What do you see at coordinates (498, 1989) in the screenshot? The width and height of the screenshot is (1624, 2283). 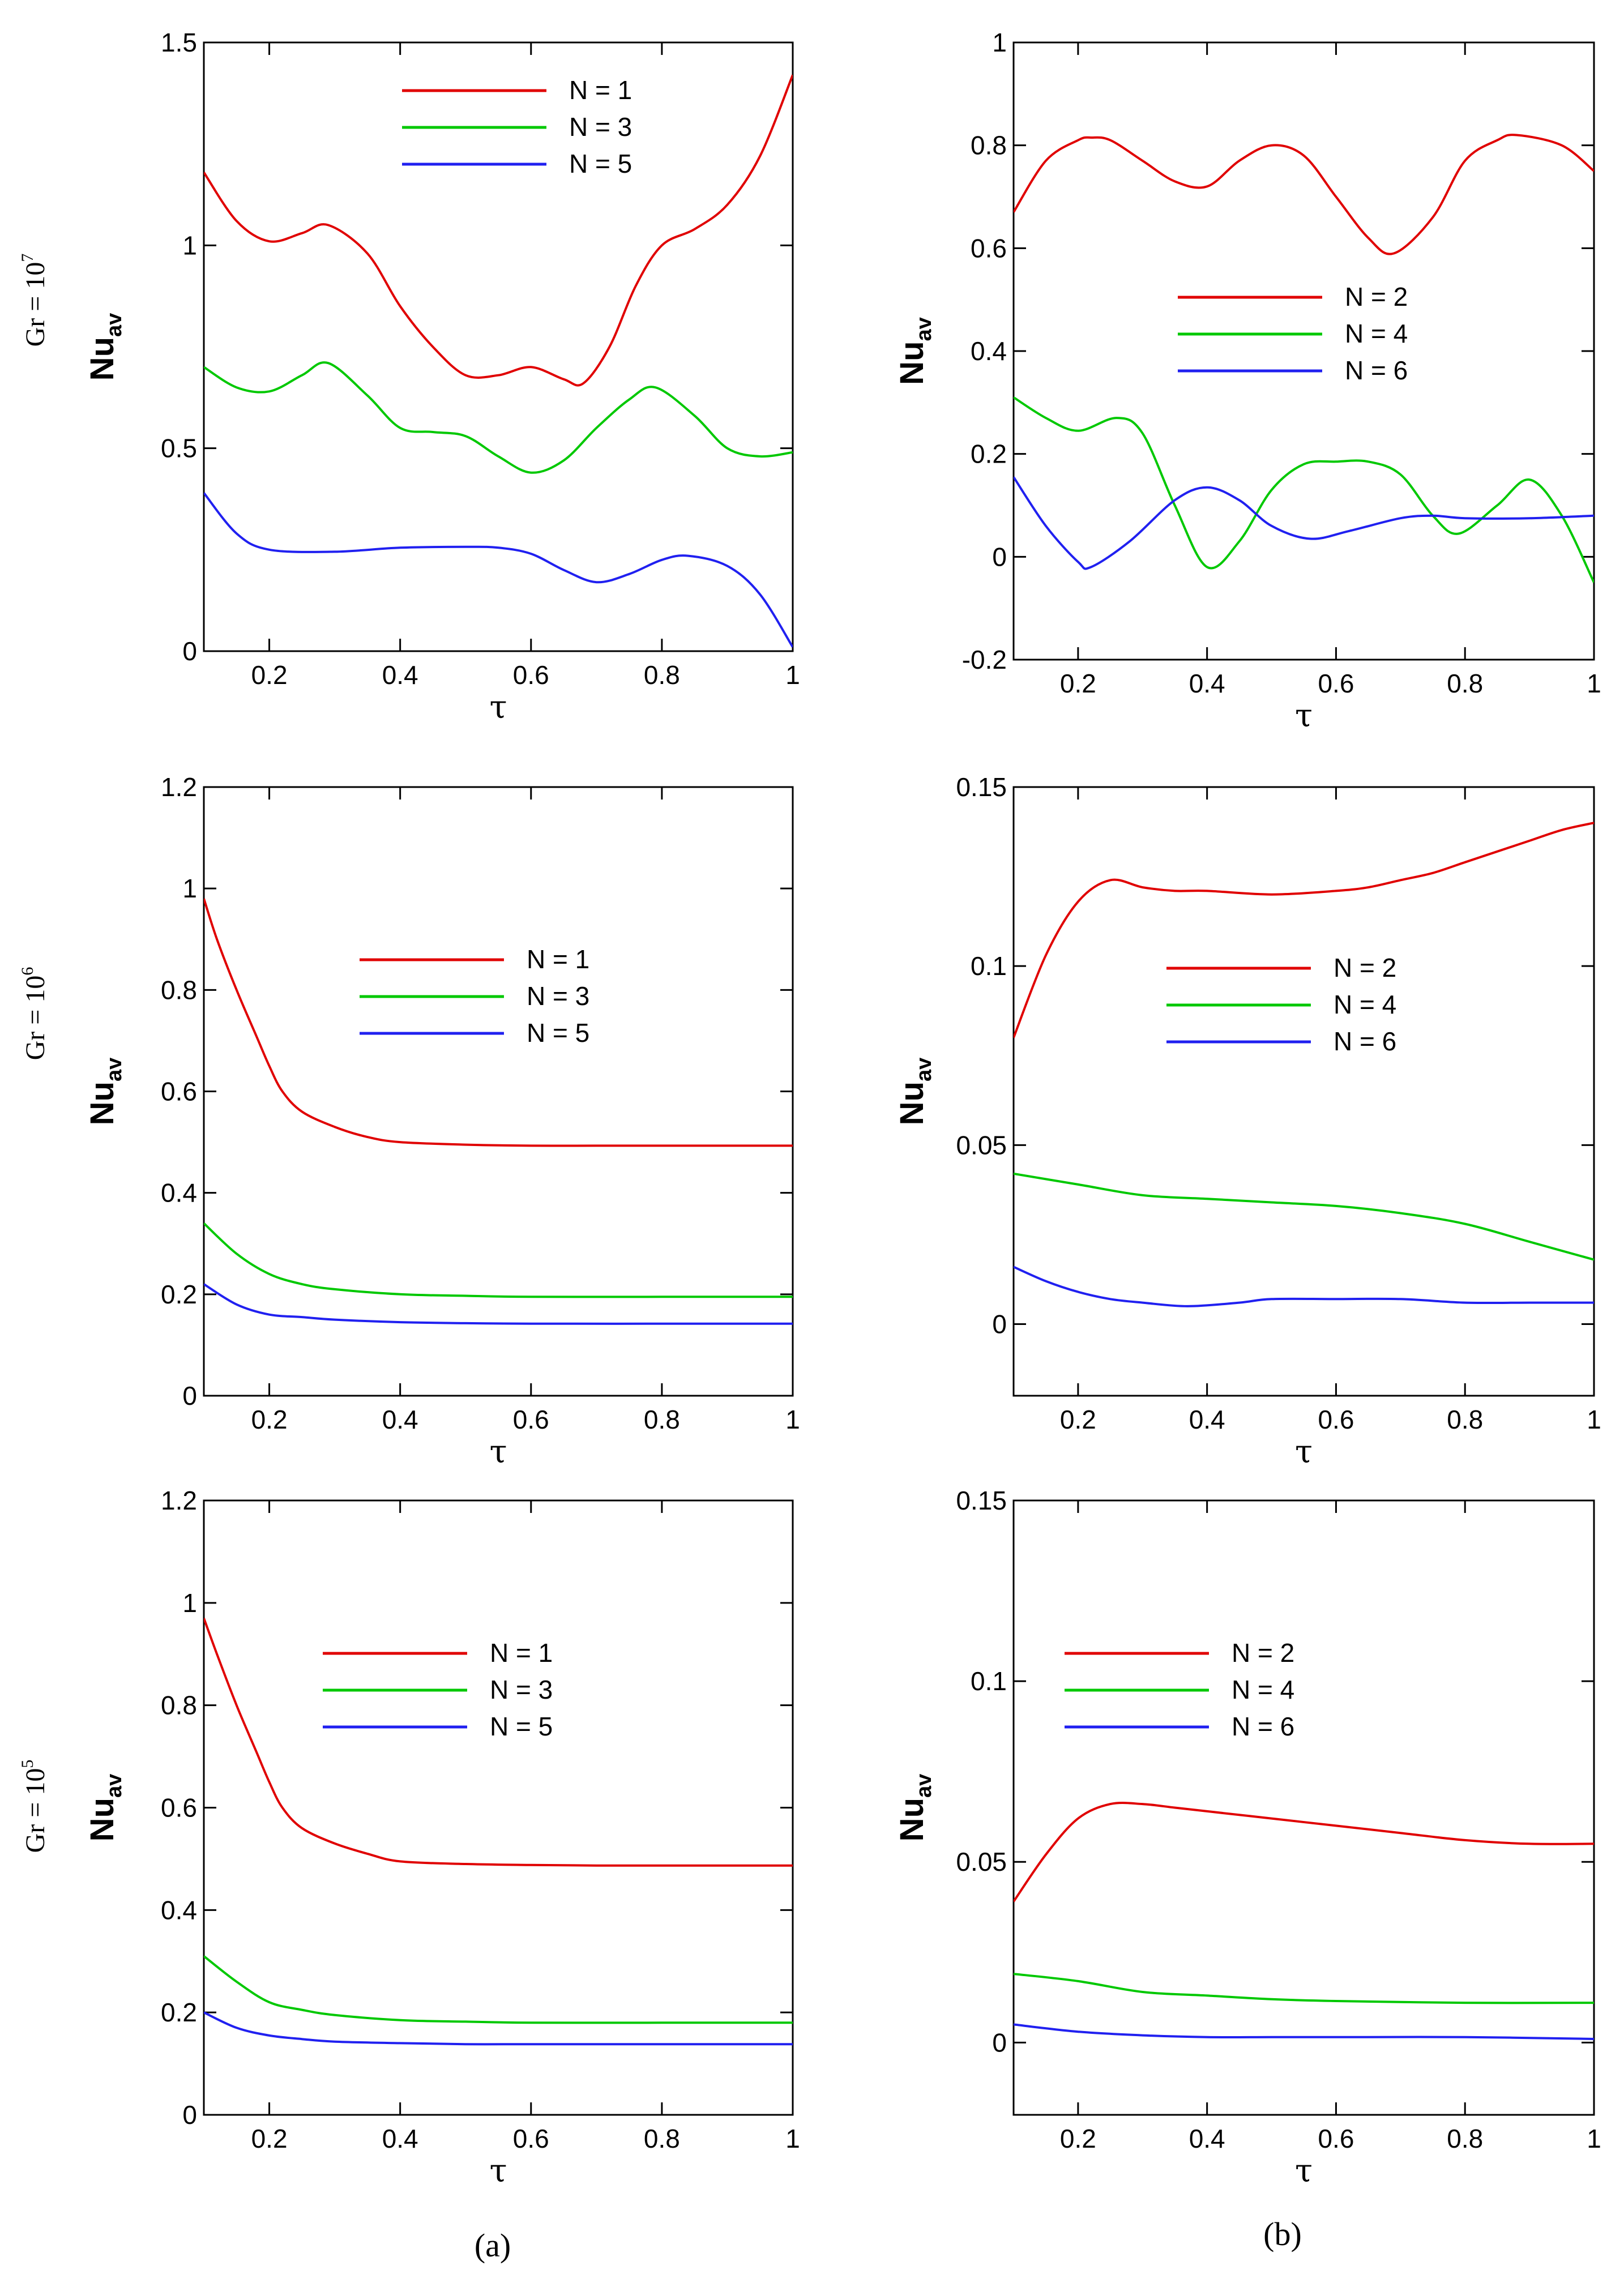 I see `series-line-n=3` at bounding box center [498, 1989].